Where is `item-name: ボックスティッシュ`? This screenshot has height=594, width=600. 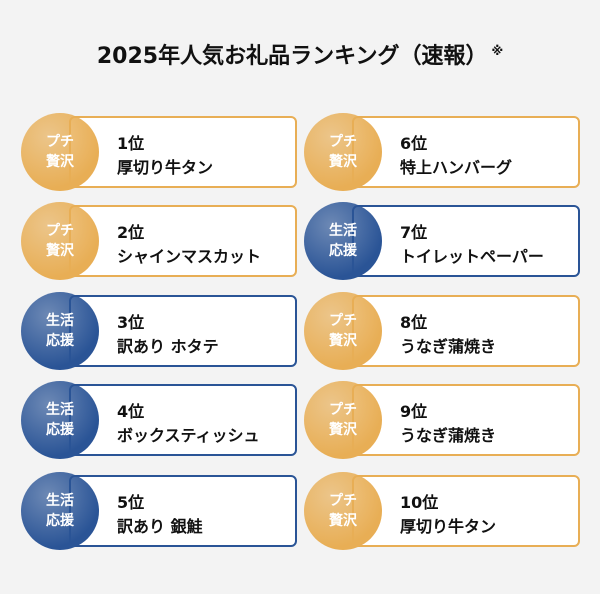 item-name: ボックスティッシュ is located at coordinates (188, 435).